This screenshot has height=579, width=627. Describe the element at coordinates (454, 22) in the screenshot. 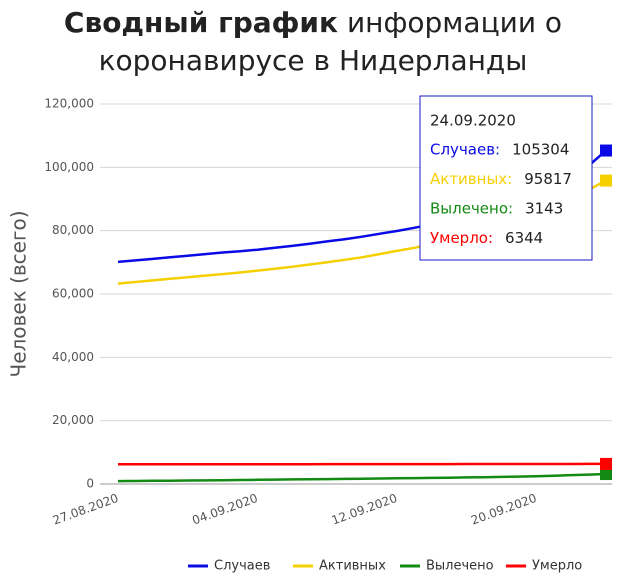

I see `title-part: информации о` at that location.